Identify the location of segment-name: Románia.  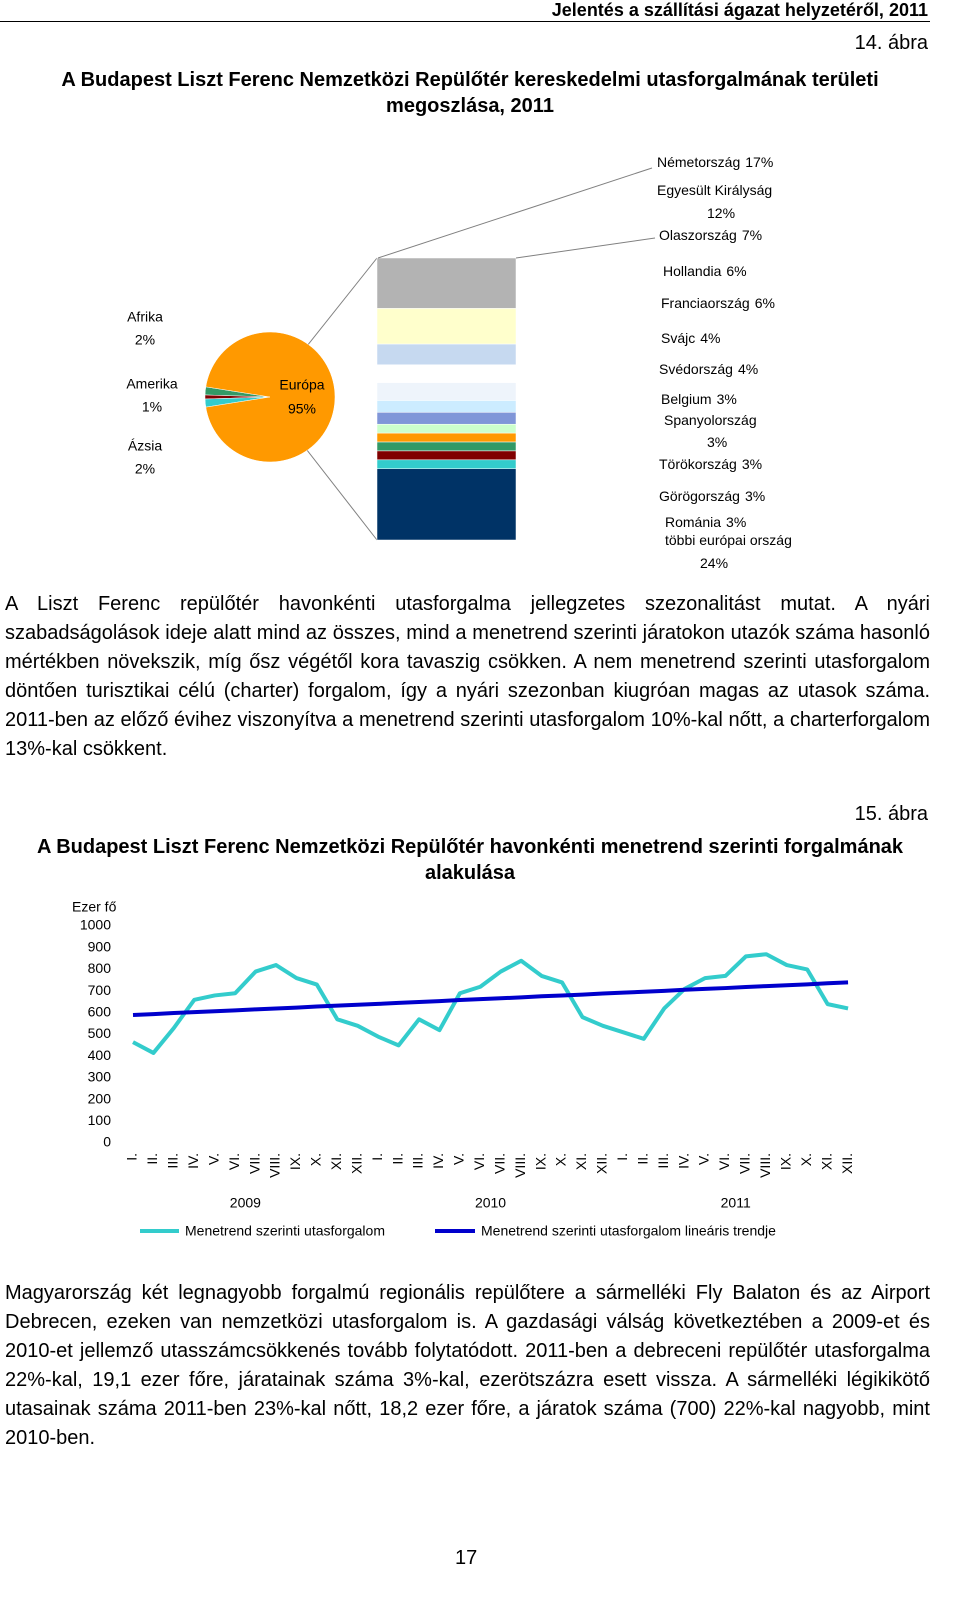
(693, 522).